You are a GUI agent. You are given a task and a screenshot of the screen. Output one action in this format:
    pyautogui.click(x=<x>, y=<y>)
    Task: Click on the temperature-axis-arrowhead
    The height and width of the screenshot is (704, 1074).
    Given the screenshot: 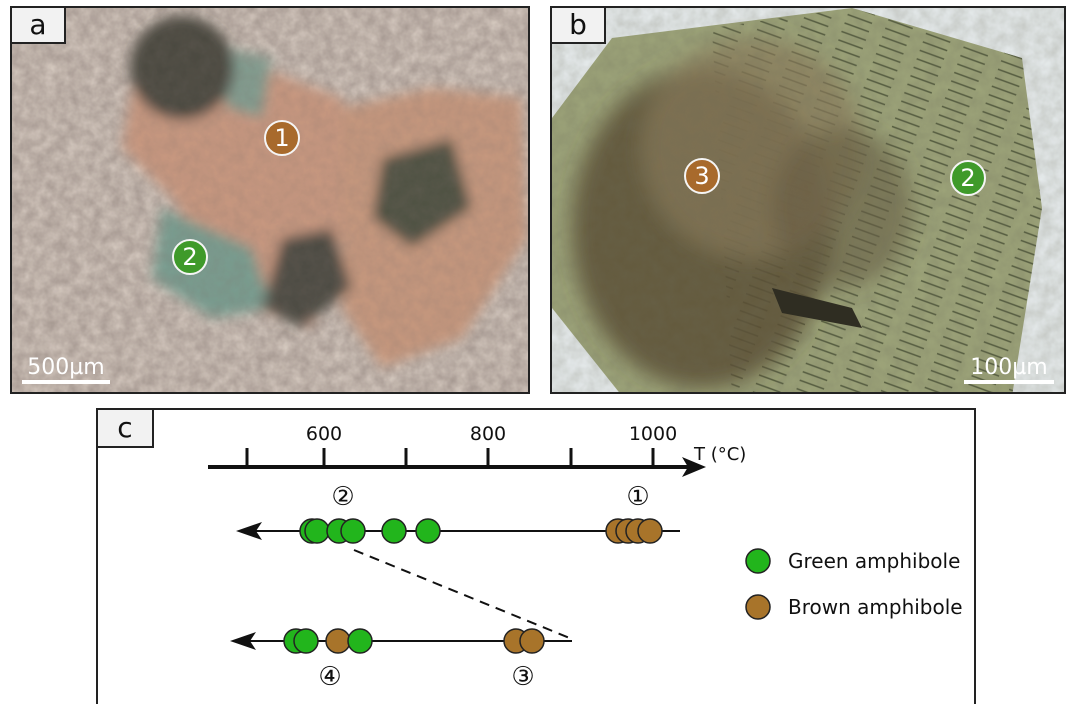 What is the action you would take?
    pyautogui.click(x=694, y=467)
    